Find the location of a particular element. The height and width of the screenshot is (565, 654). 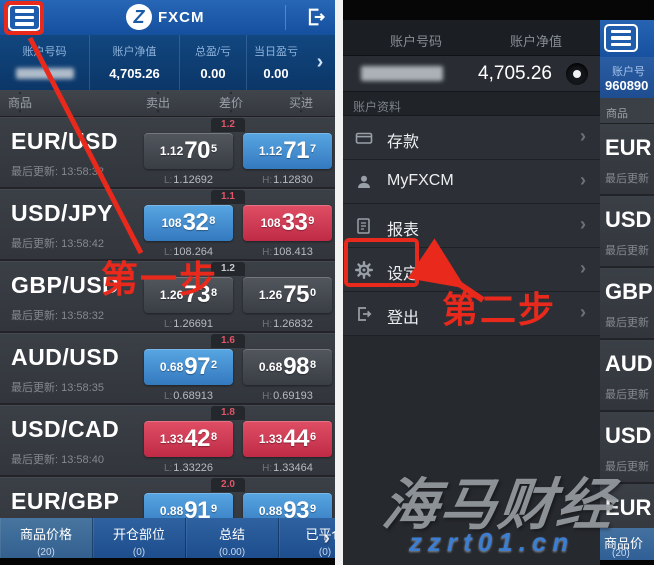

menu-item-deposit: 存款 › is located at coordinates (471, 138).